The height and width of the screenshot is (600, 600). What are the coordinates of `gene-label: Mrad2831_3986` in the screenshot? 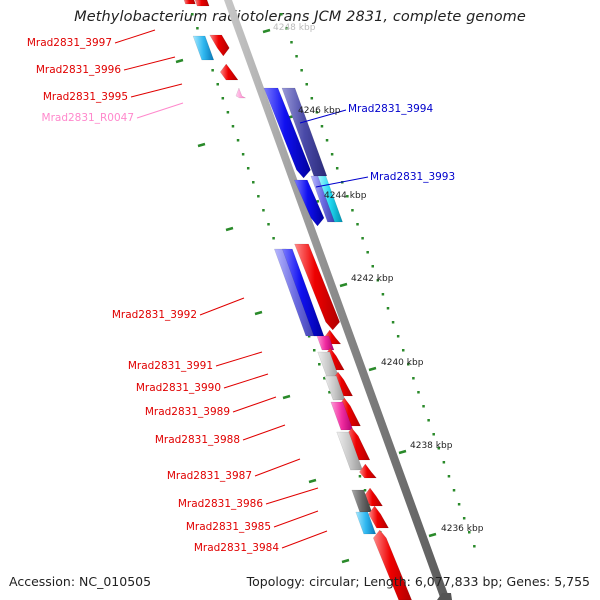 It's located at (220, 504).